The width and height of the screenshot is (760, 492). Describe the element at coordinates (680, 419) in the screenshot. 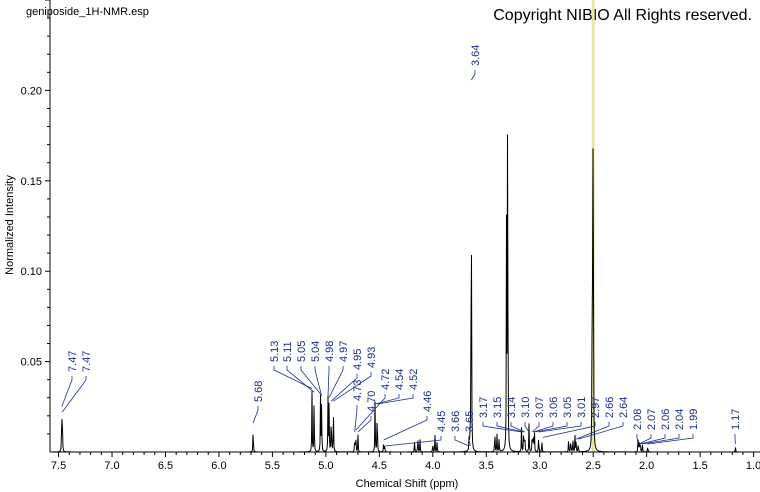

I see `peak-label: 2.04` at that location.